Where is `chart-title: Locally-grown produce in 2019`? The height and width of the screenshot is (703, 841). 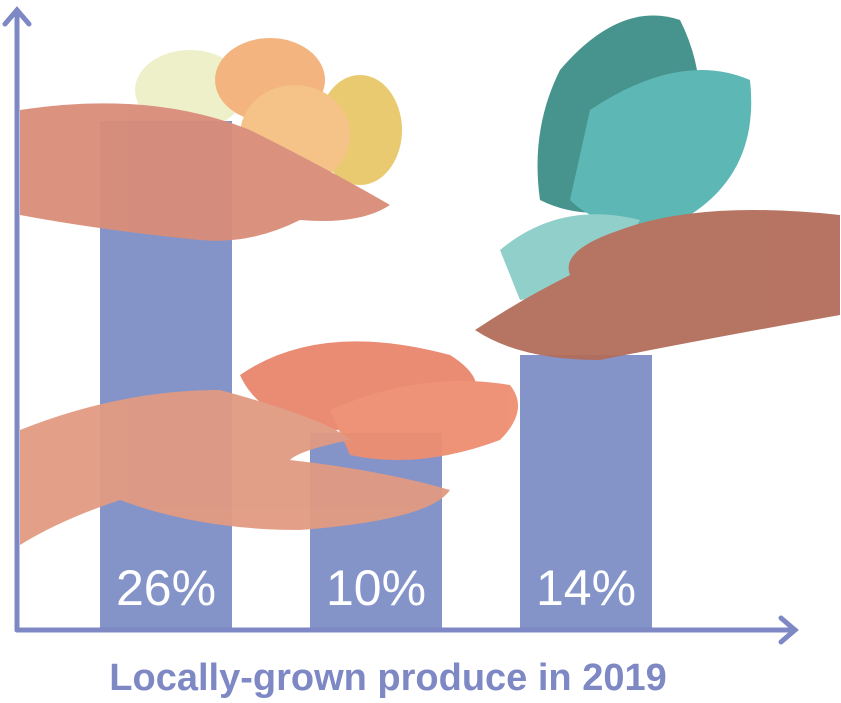 chart-title: Locally-grown produce in 2019 is located at coordinates (387, 678).